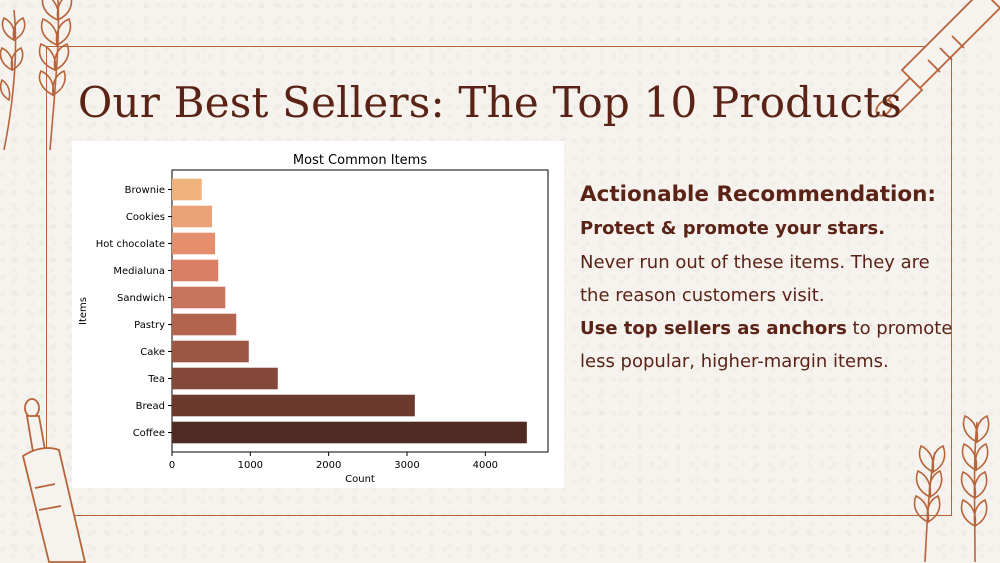 Image resolution: width=1000 pixels, height=563 pixels. I want to click on bar-bread, so click(293, 405).